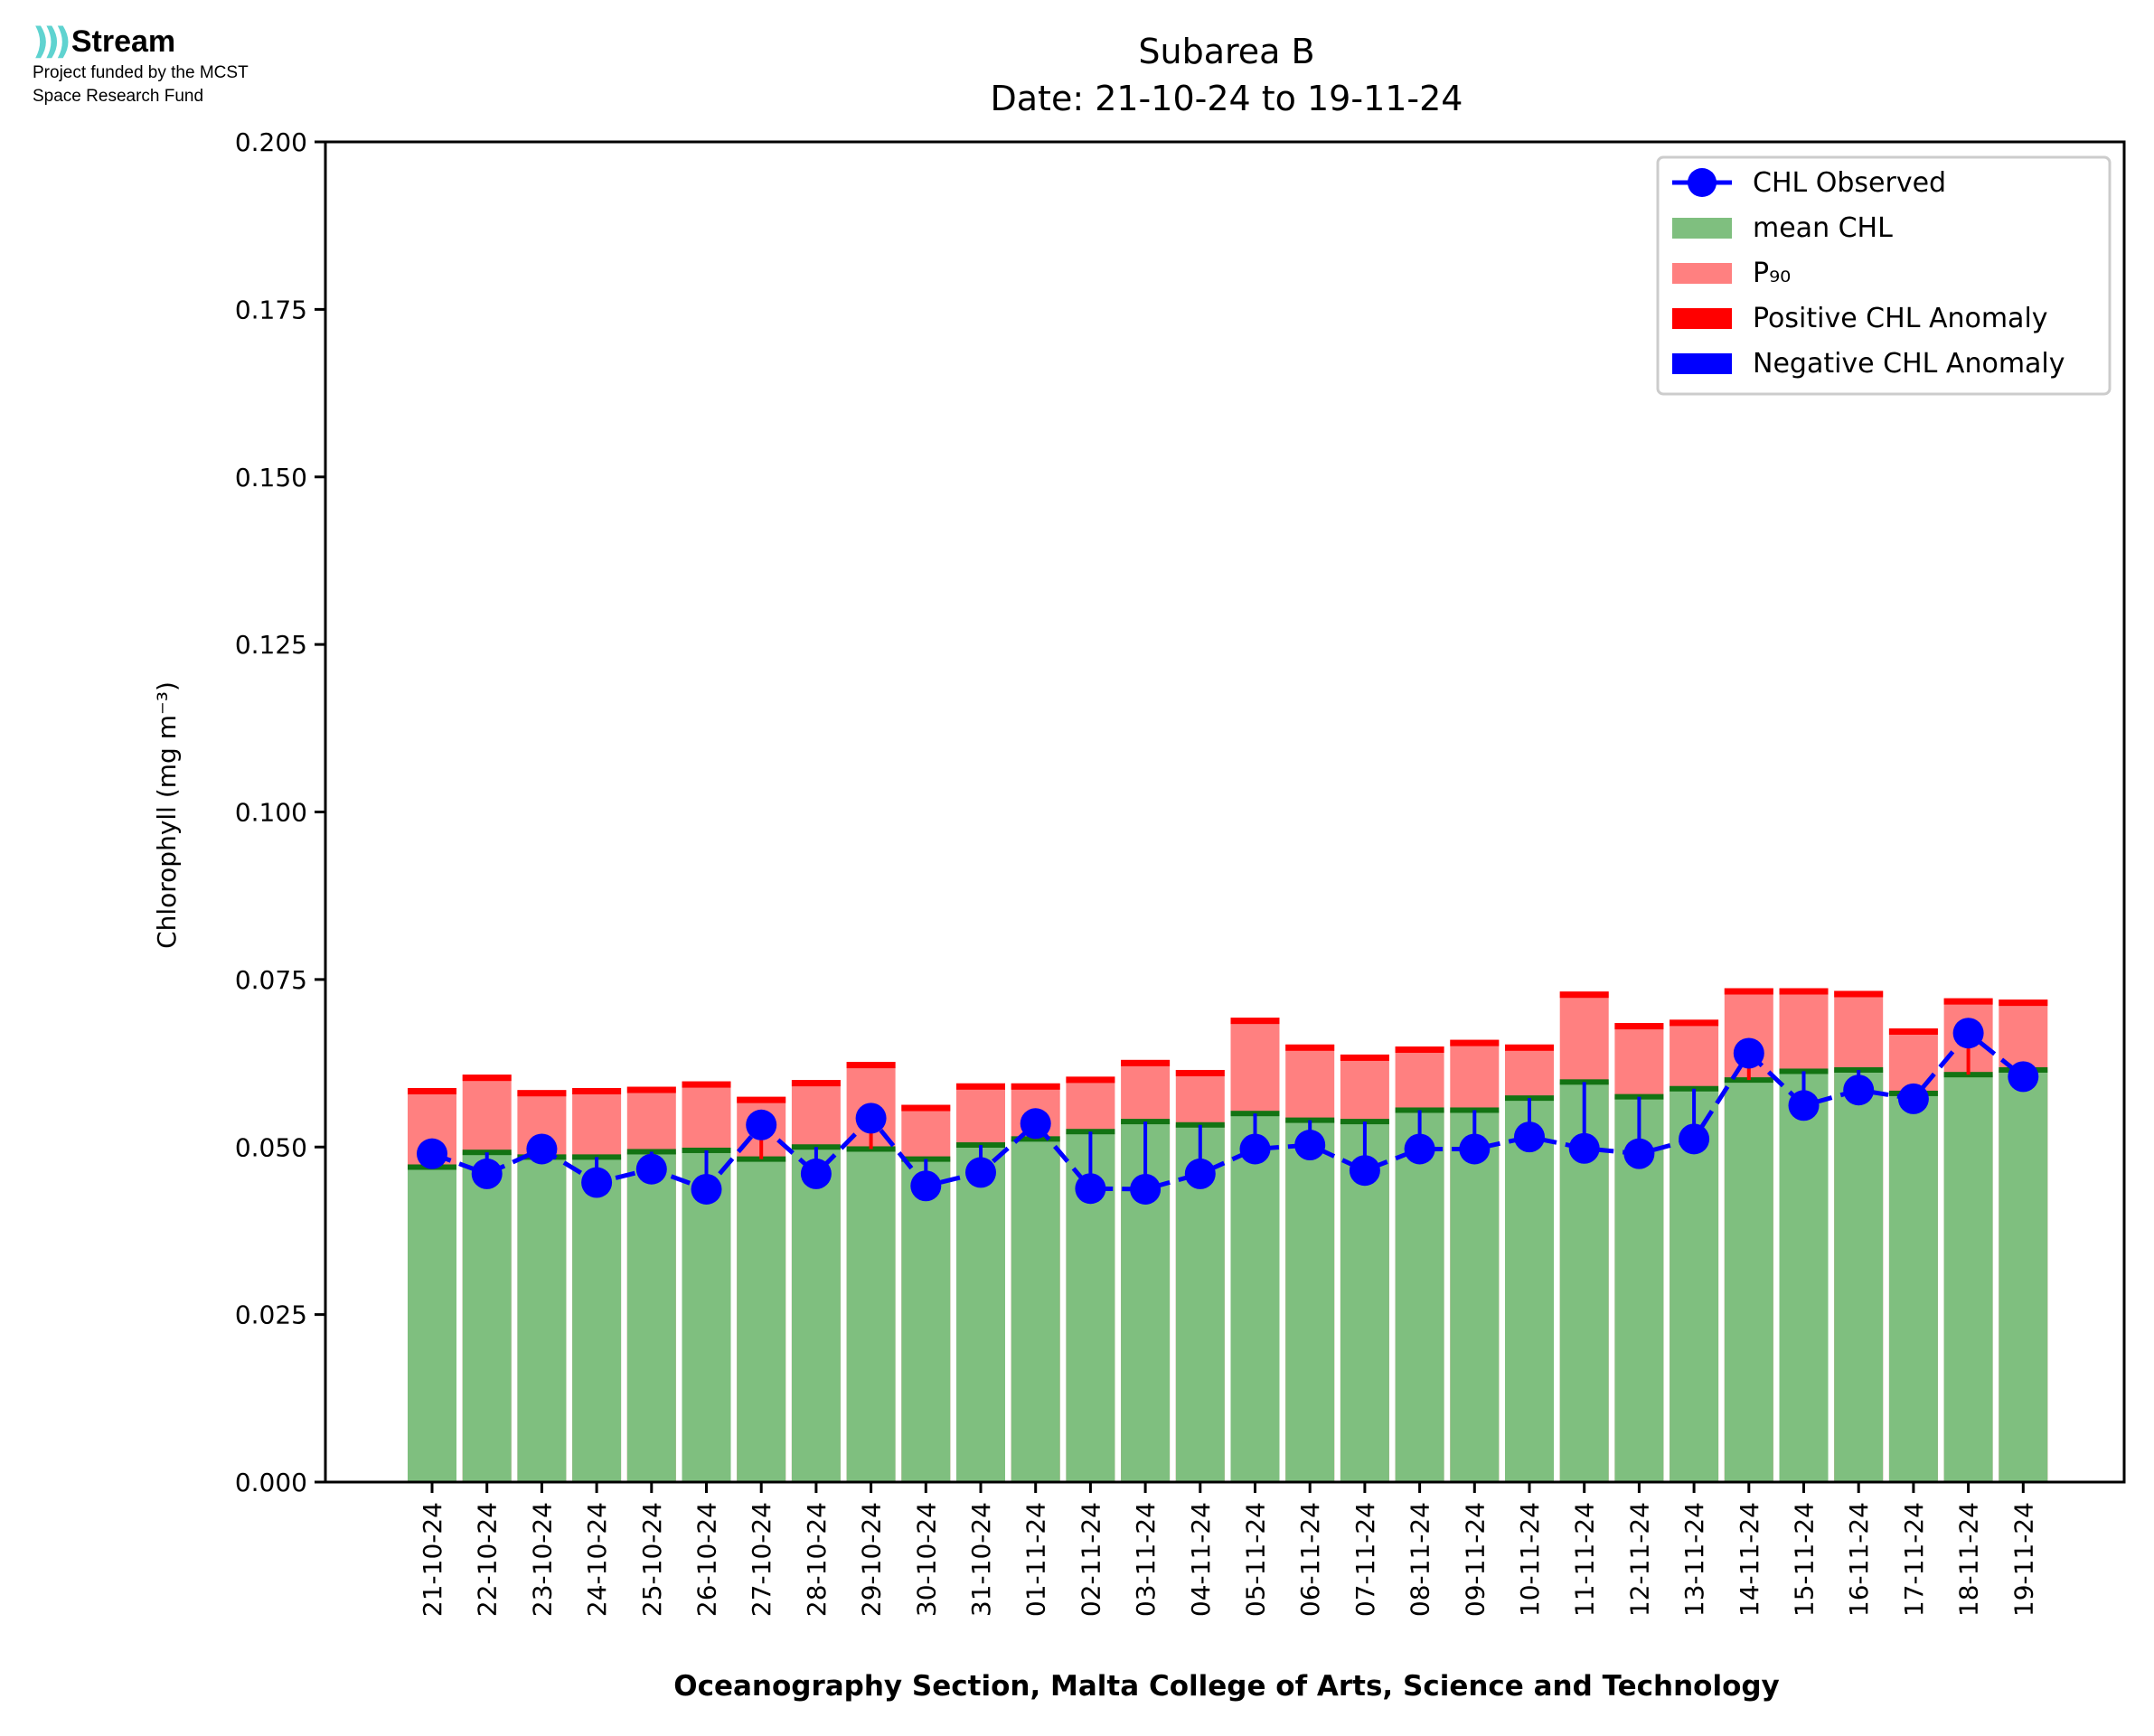 This screenshot has height=1736, width=2154. Describe the element at coordinates (118, 96) in the screenshot. I see `funding-line-2: Space Research Fund` at that location.